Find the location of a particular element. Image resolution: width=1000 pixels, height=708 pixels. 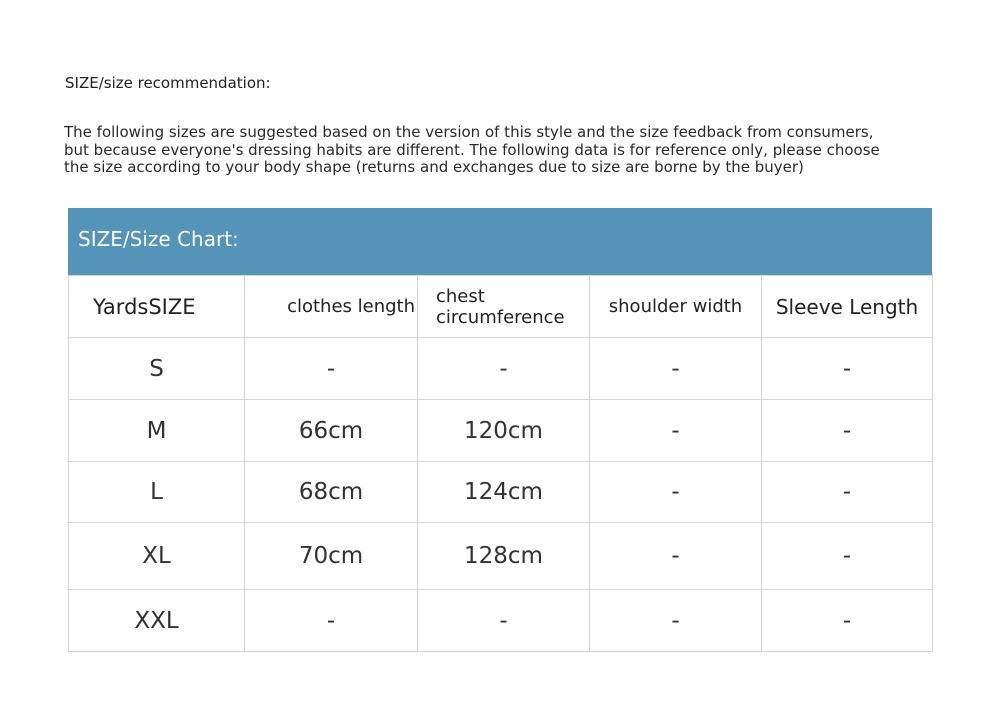

column-header: clothes length is located at coordinates (331, 306).